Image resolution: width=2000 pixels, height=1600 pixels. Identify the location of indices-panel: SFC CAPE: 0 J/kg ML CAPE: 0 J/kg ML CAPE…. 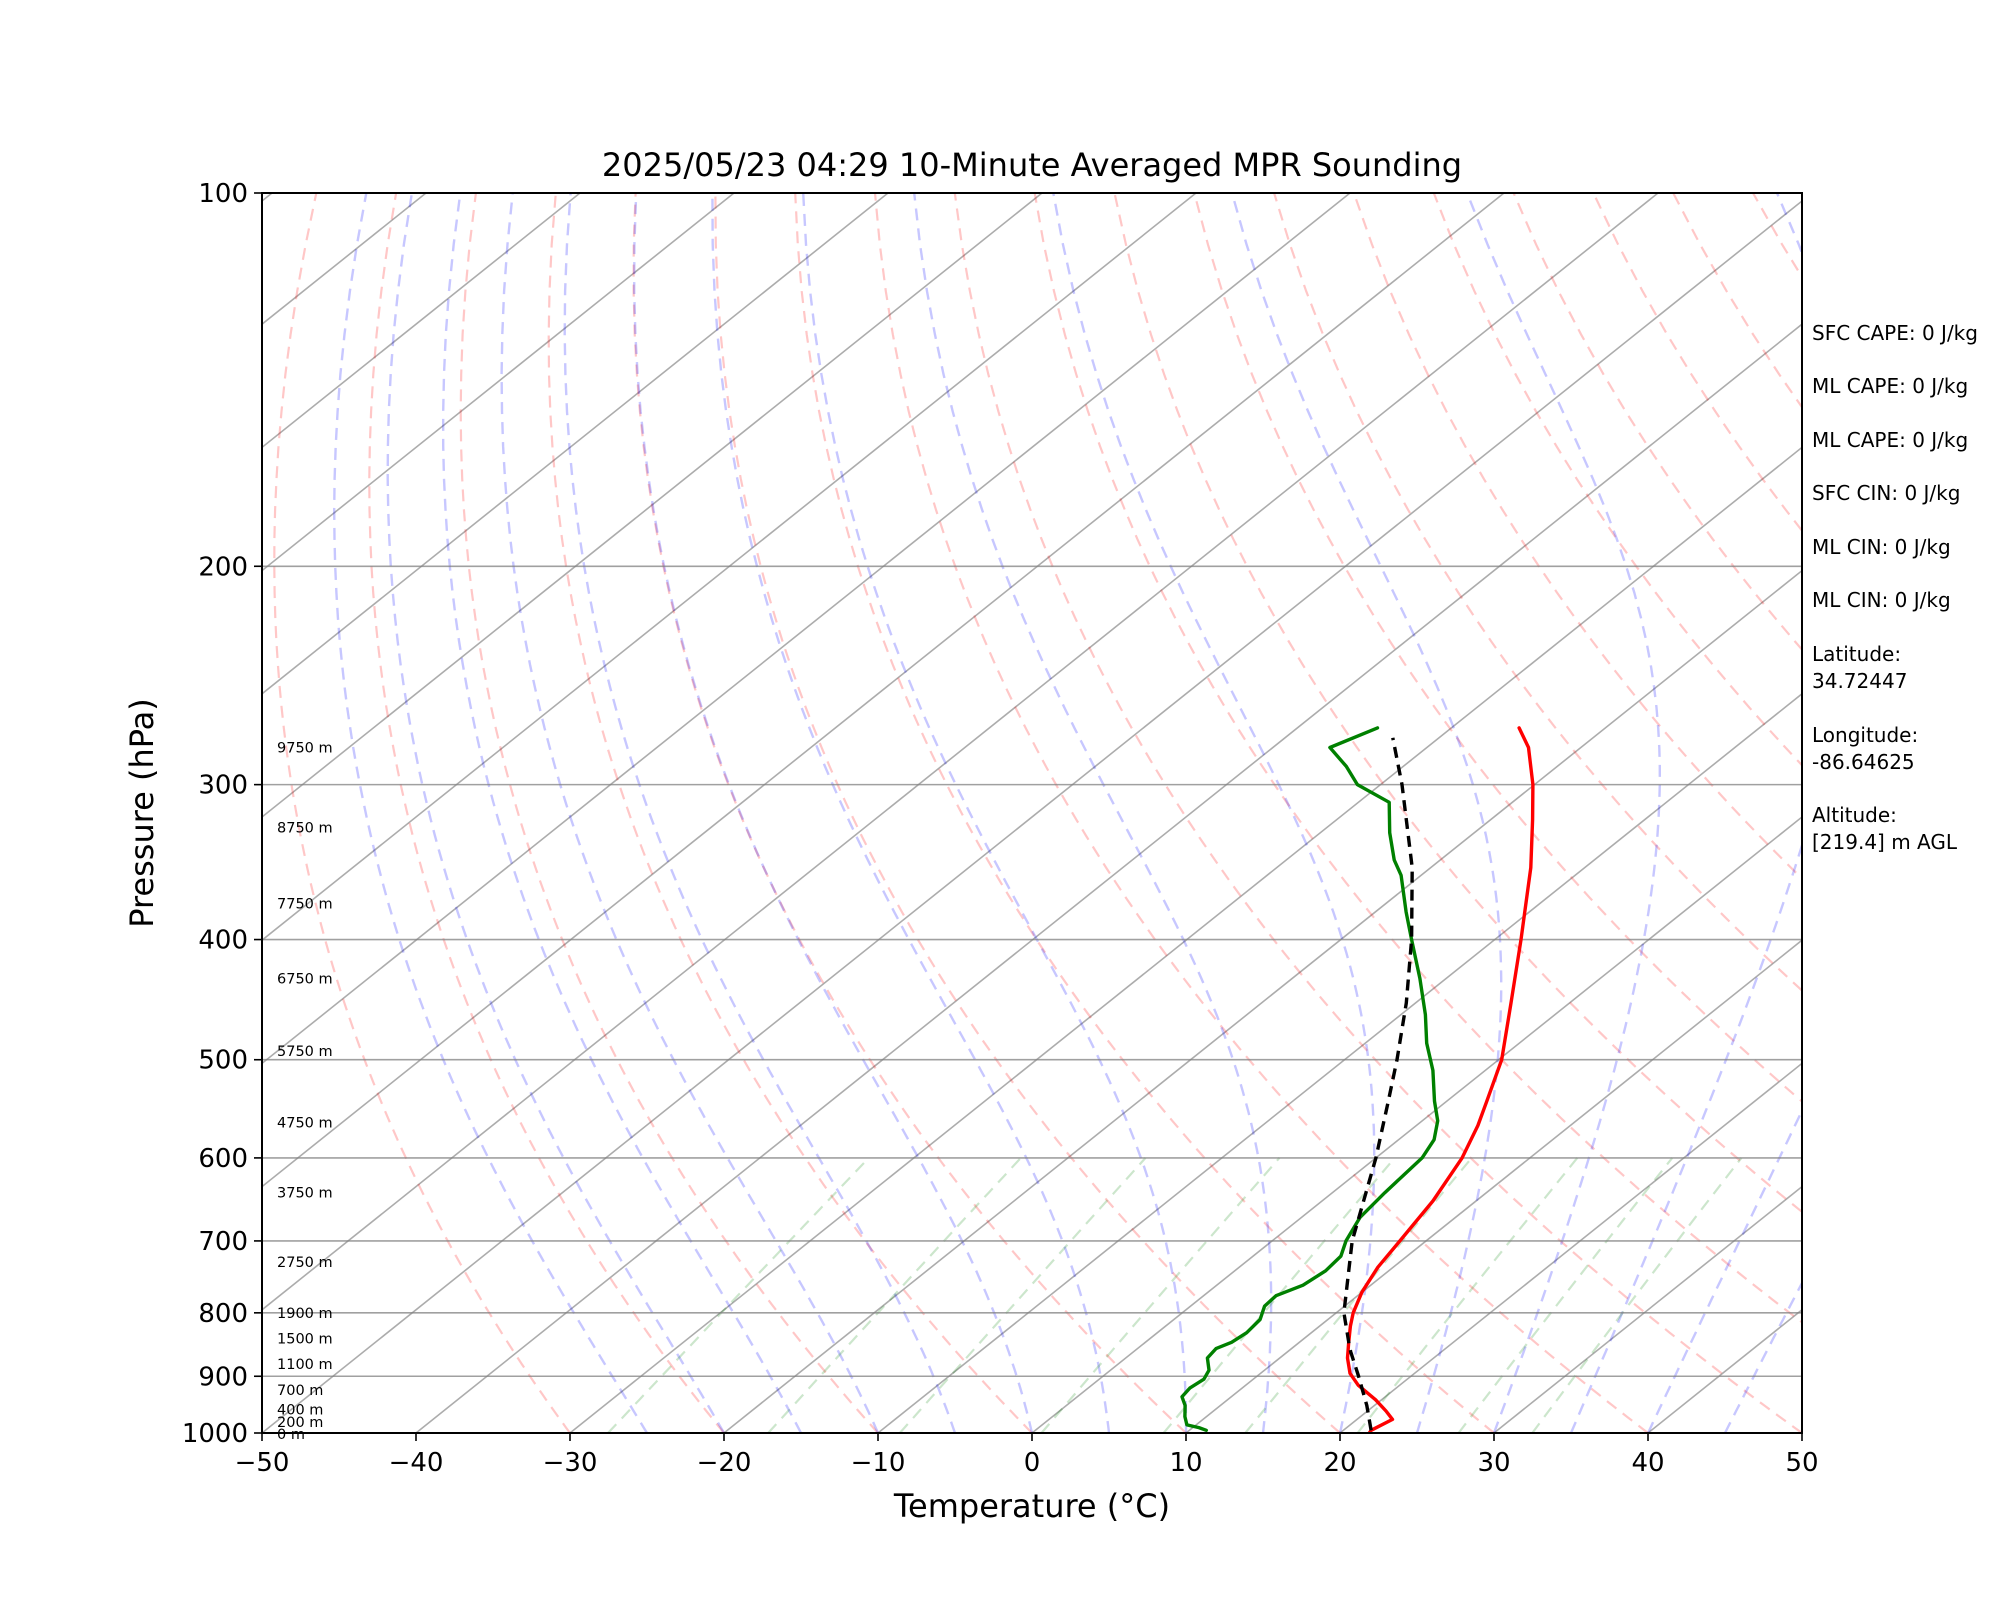
(1895, 587).